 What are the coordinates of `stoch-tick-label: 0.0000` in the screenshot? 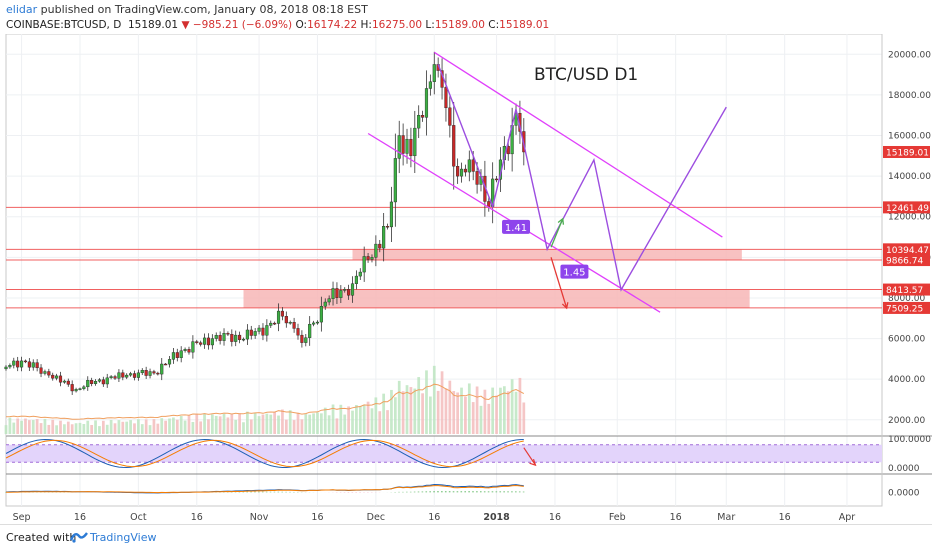 It's located at (904, 469).